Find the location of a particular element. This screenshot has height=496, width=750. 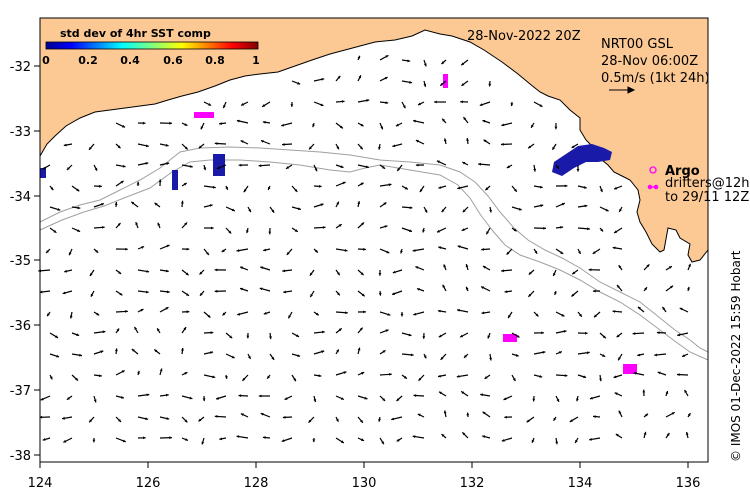

scale-arrow is located at coordinates (622, 90).